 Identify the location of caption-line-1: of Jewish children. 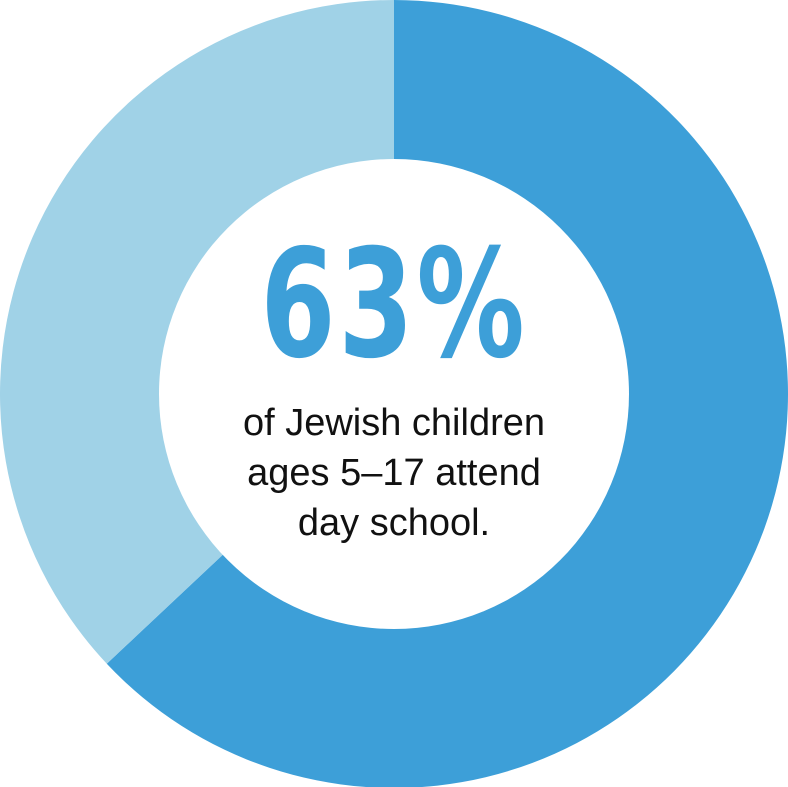
(394, 423).